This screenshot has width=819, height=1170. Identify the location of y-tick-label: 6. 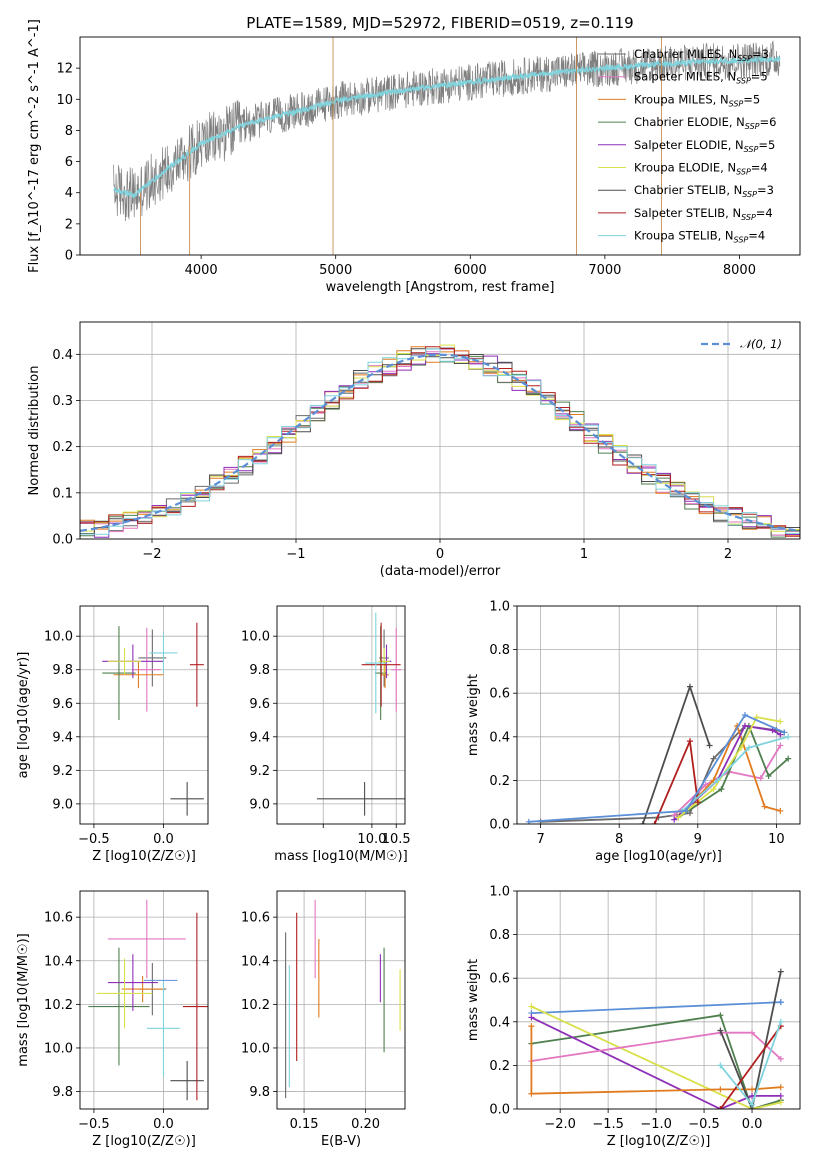
(69, 162).